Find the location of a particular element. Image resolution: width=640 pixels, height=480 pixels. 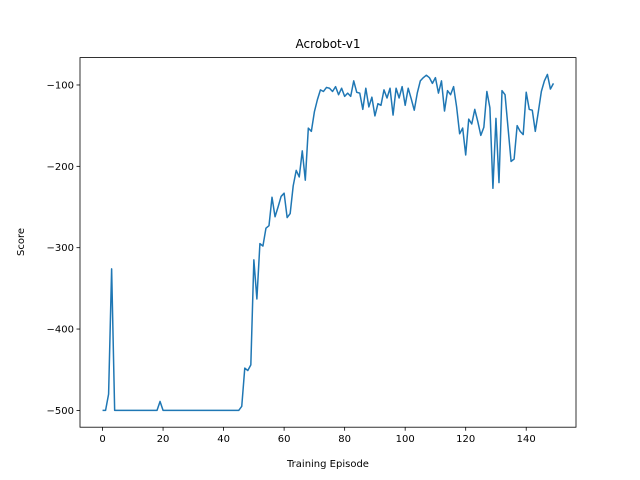

x-tick-label: 20 is located at coordinates (163, 439).